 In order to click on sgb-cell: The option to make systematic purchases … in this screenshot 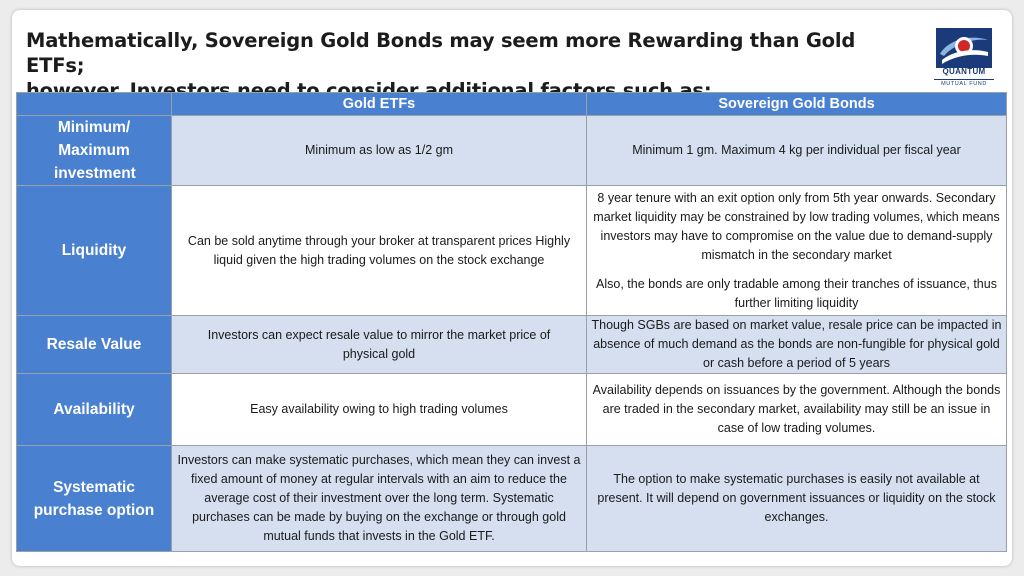, I will do `click(796, 498)`.